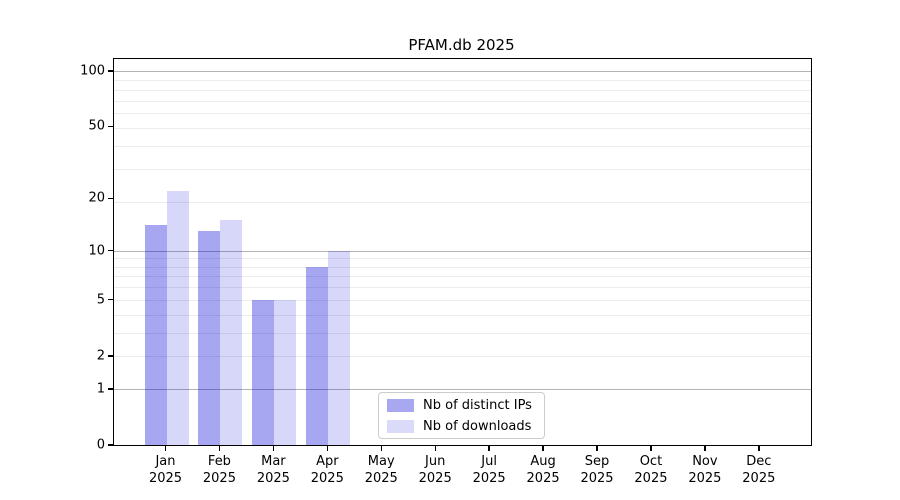  I want to click on x-tick-label-oct: Oct 2025, so click(651, 470).